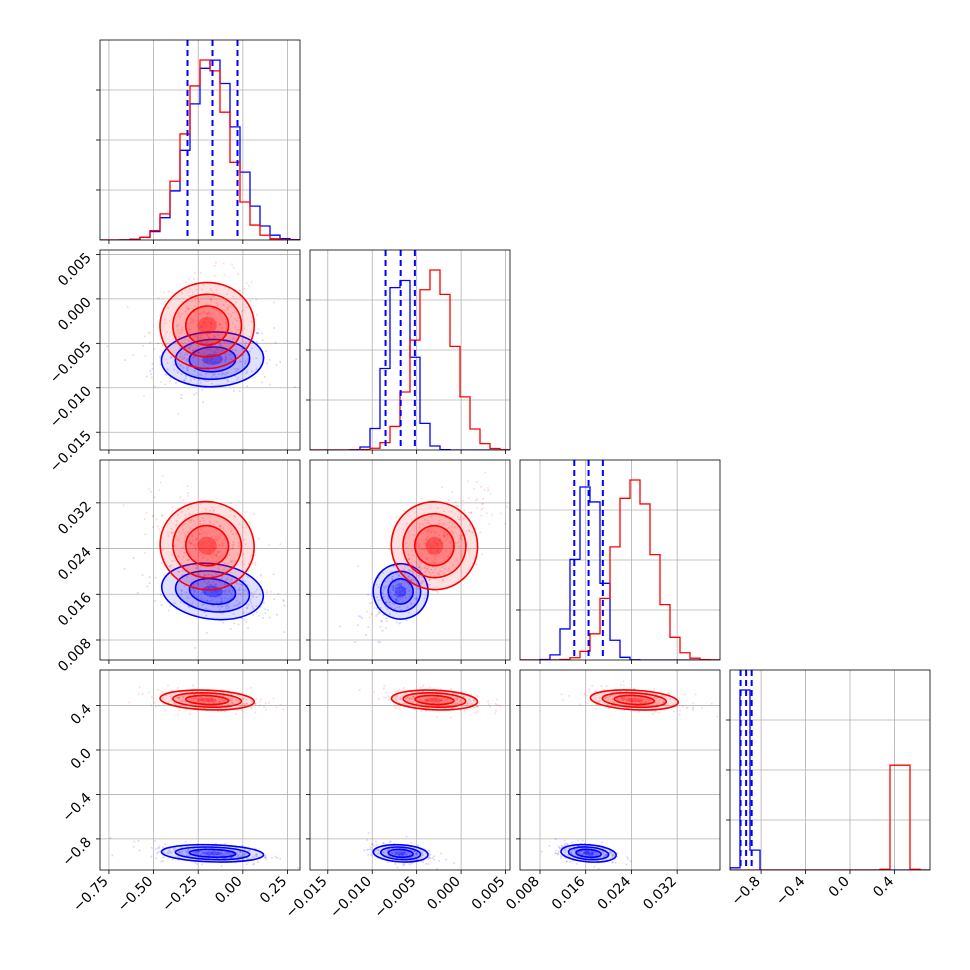  I want to click on y-tick-label: −0.010, so click(71, 407).